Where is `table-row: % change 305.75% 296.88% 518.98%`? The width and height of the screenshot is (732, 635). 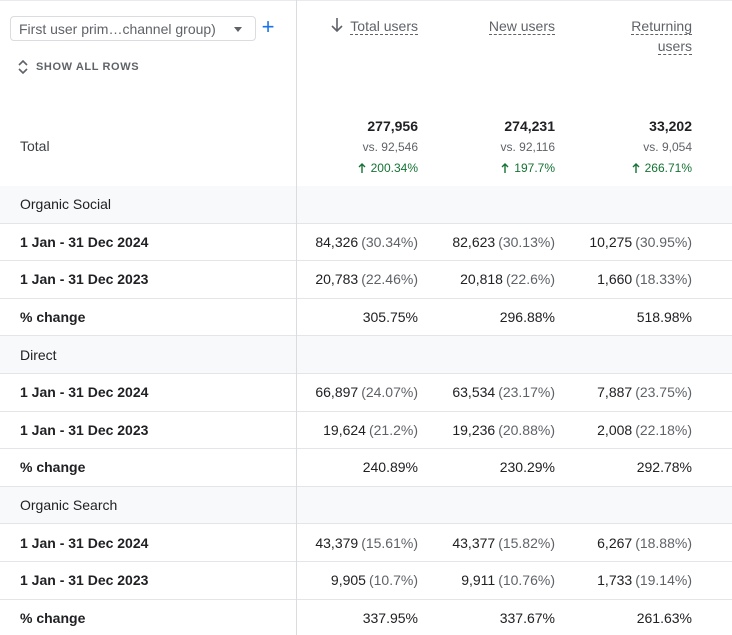
table-row: % change 305.75% 296.88% 518.98% is located at coordinates (366, 318).